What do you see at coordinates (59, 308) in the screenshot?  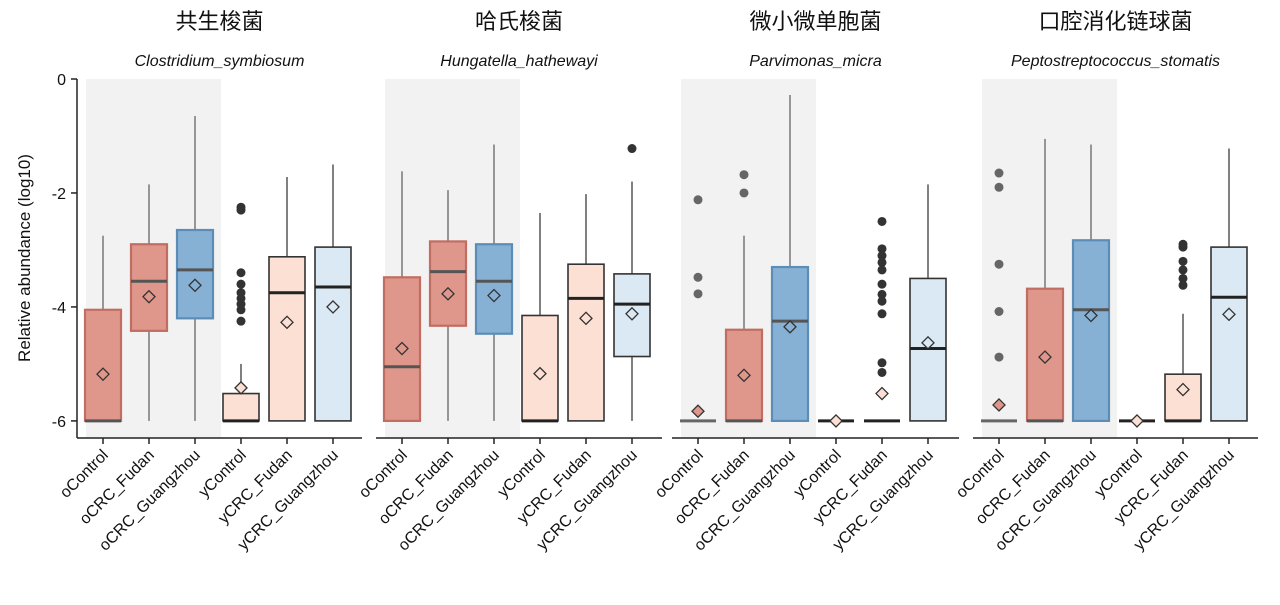 I see `y-tick-label-2: -4` at bounding box center [59, 308].